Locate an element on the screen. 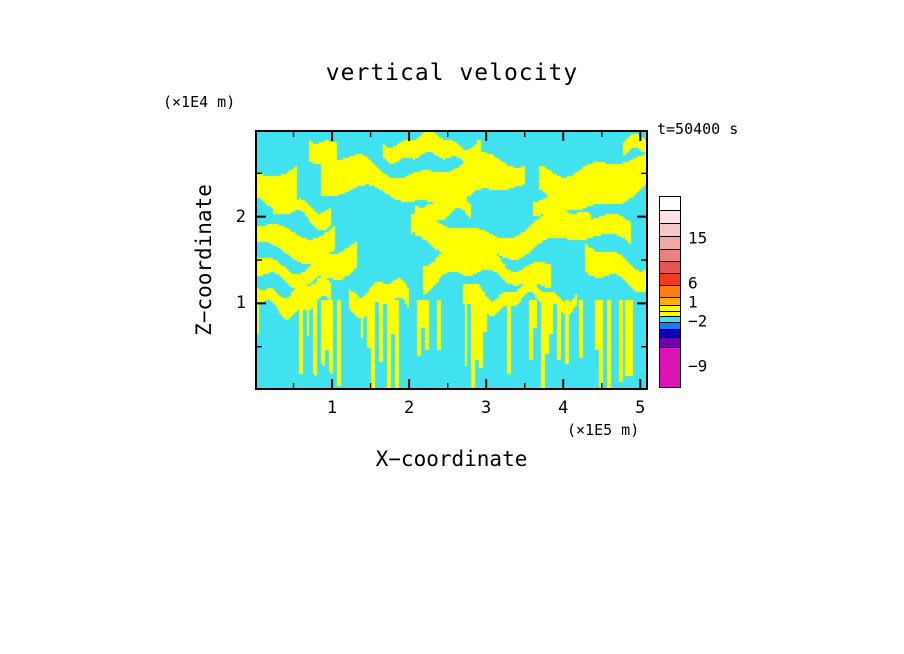 This screenshot has height=654, width=904. x-tick-label: 5 is located at coordinates (640, 408).